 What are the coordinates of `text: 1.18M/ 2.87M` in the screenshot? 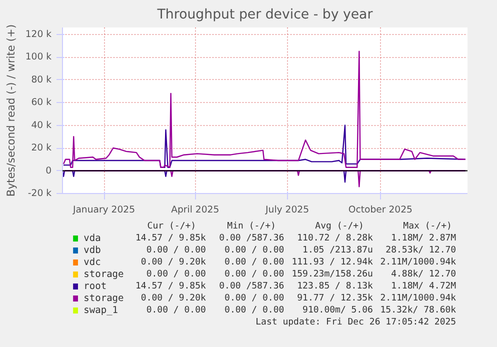 It's located at (424, 239).